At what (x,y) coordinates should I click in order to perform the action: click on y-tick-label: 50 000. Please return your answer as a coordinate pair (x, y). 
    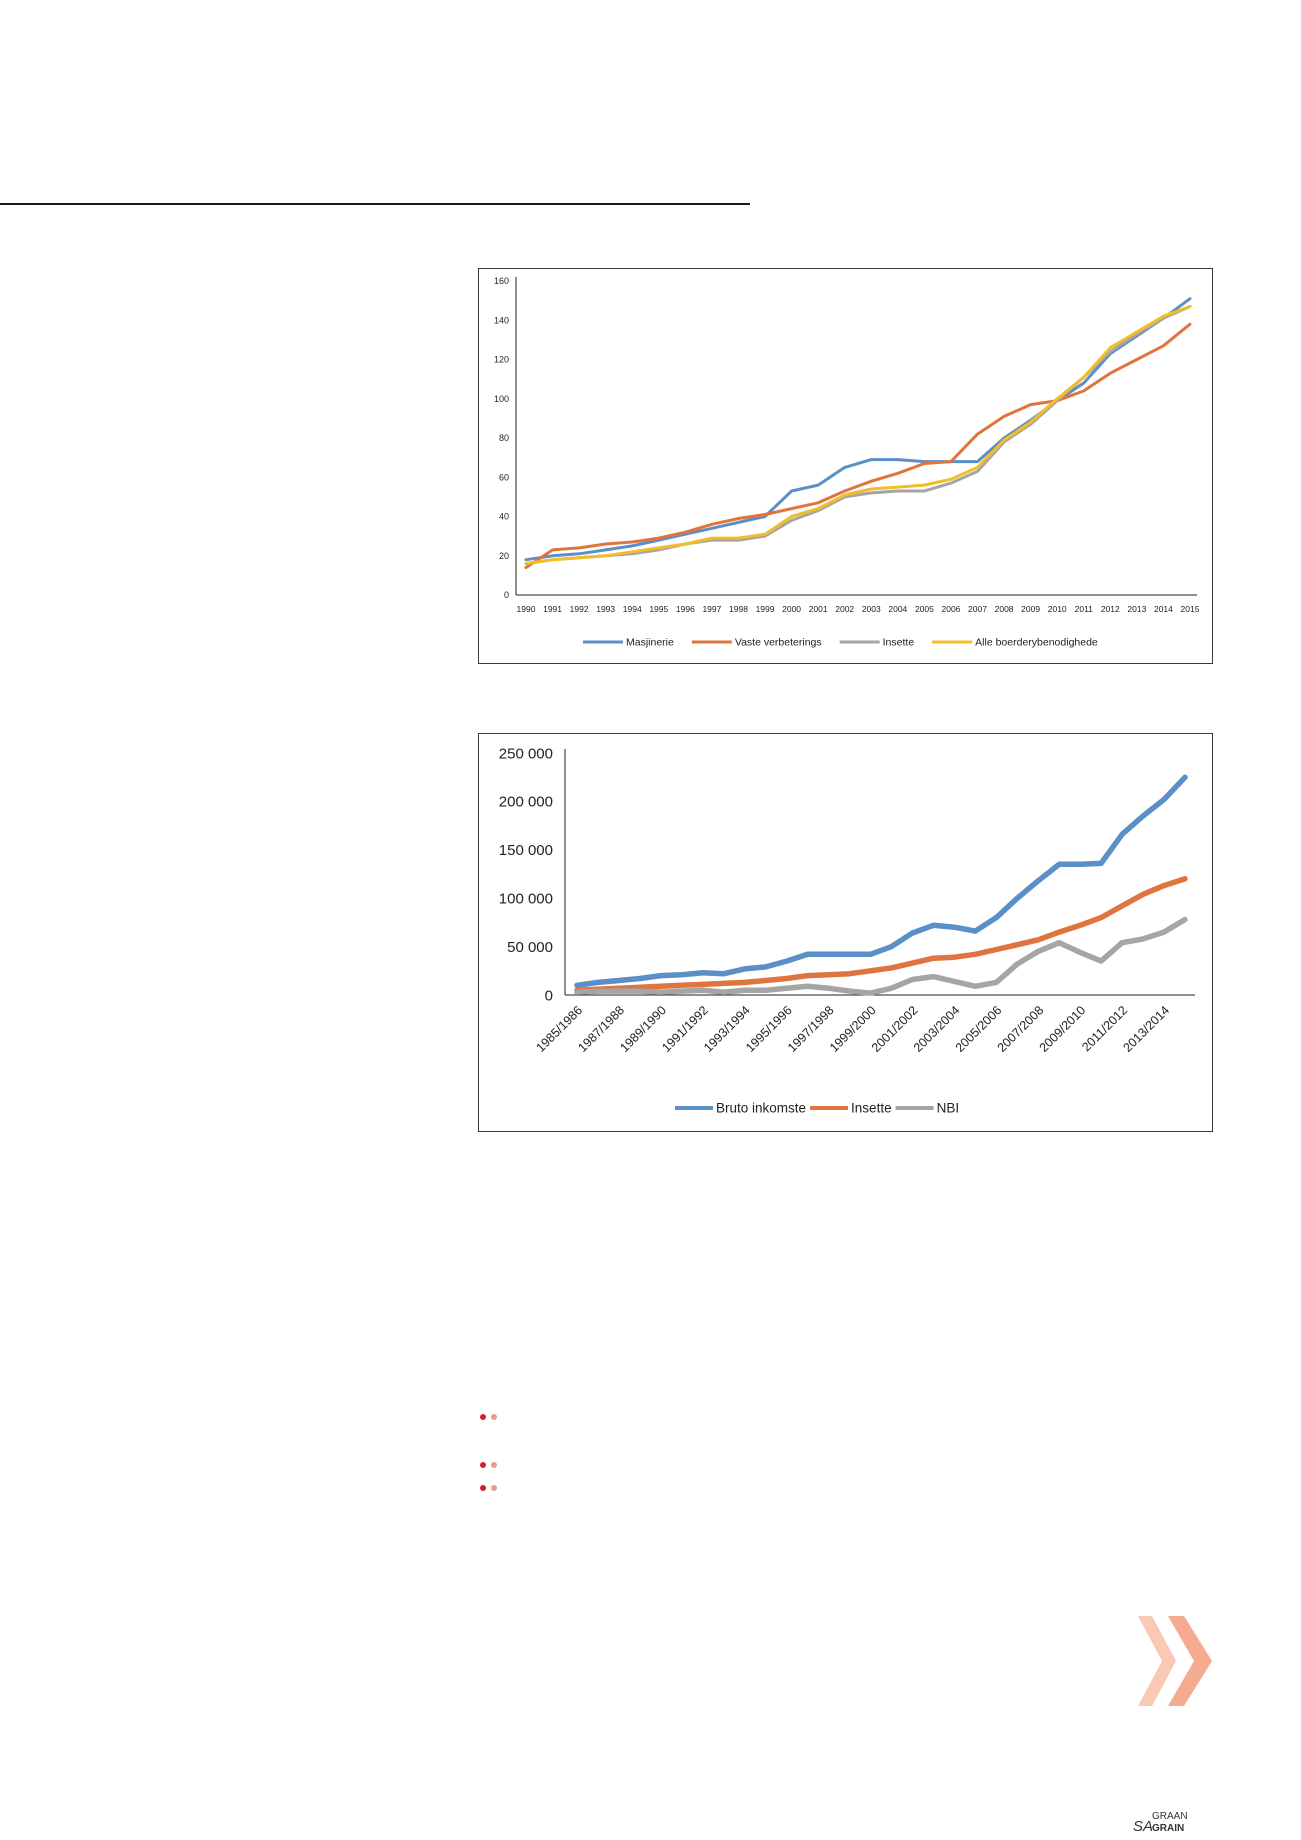
    Looking at the image, I should click on (530, 947).